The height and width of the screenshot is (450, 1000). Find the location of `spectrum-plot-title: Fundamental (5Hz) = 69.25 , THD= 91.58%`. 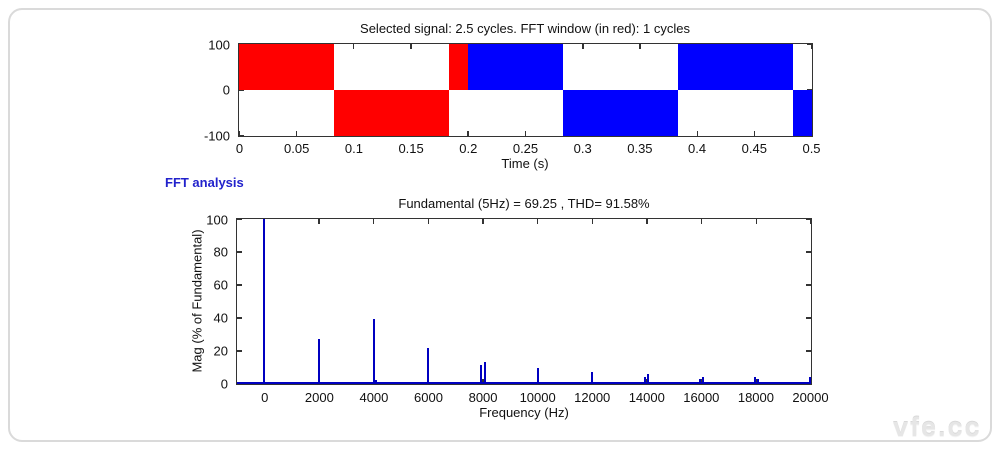

spectrum-plot-title: Fundamental (5Hz) = 69.25 , THD= 91.58% is located at coordinates (524, 203).